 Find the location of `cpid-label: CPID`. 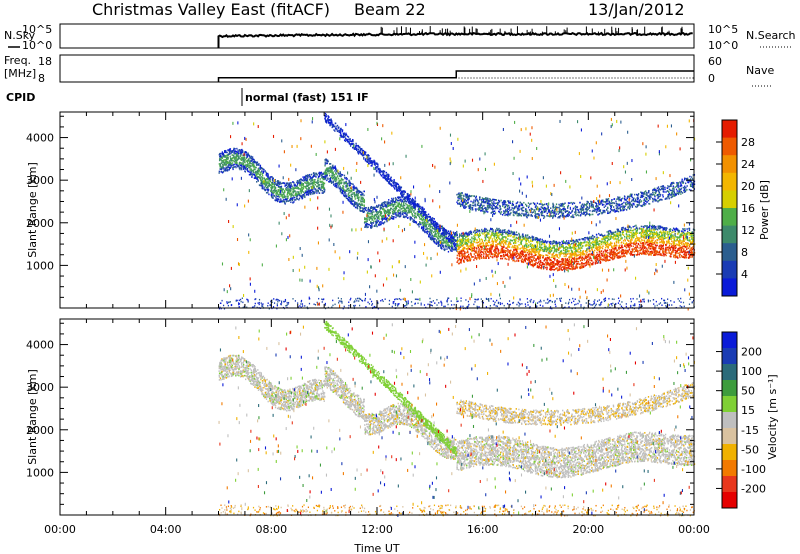

cpid-label: CPID is located at coordinates (20, 97).